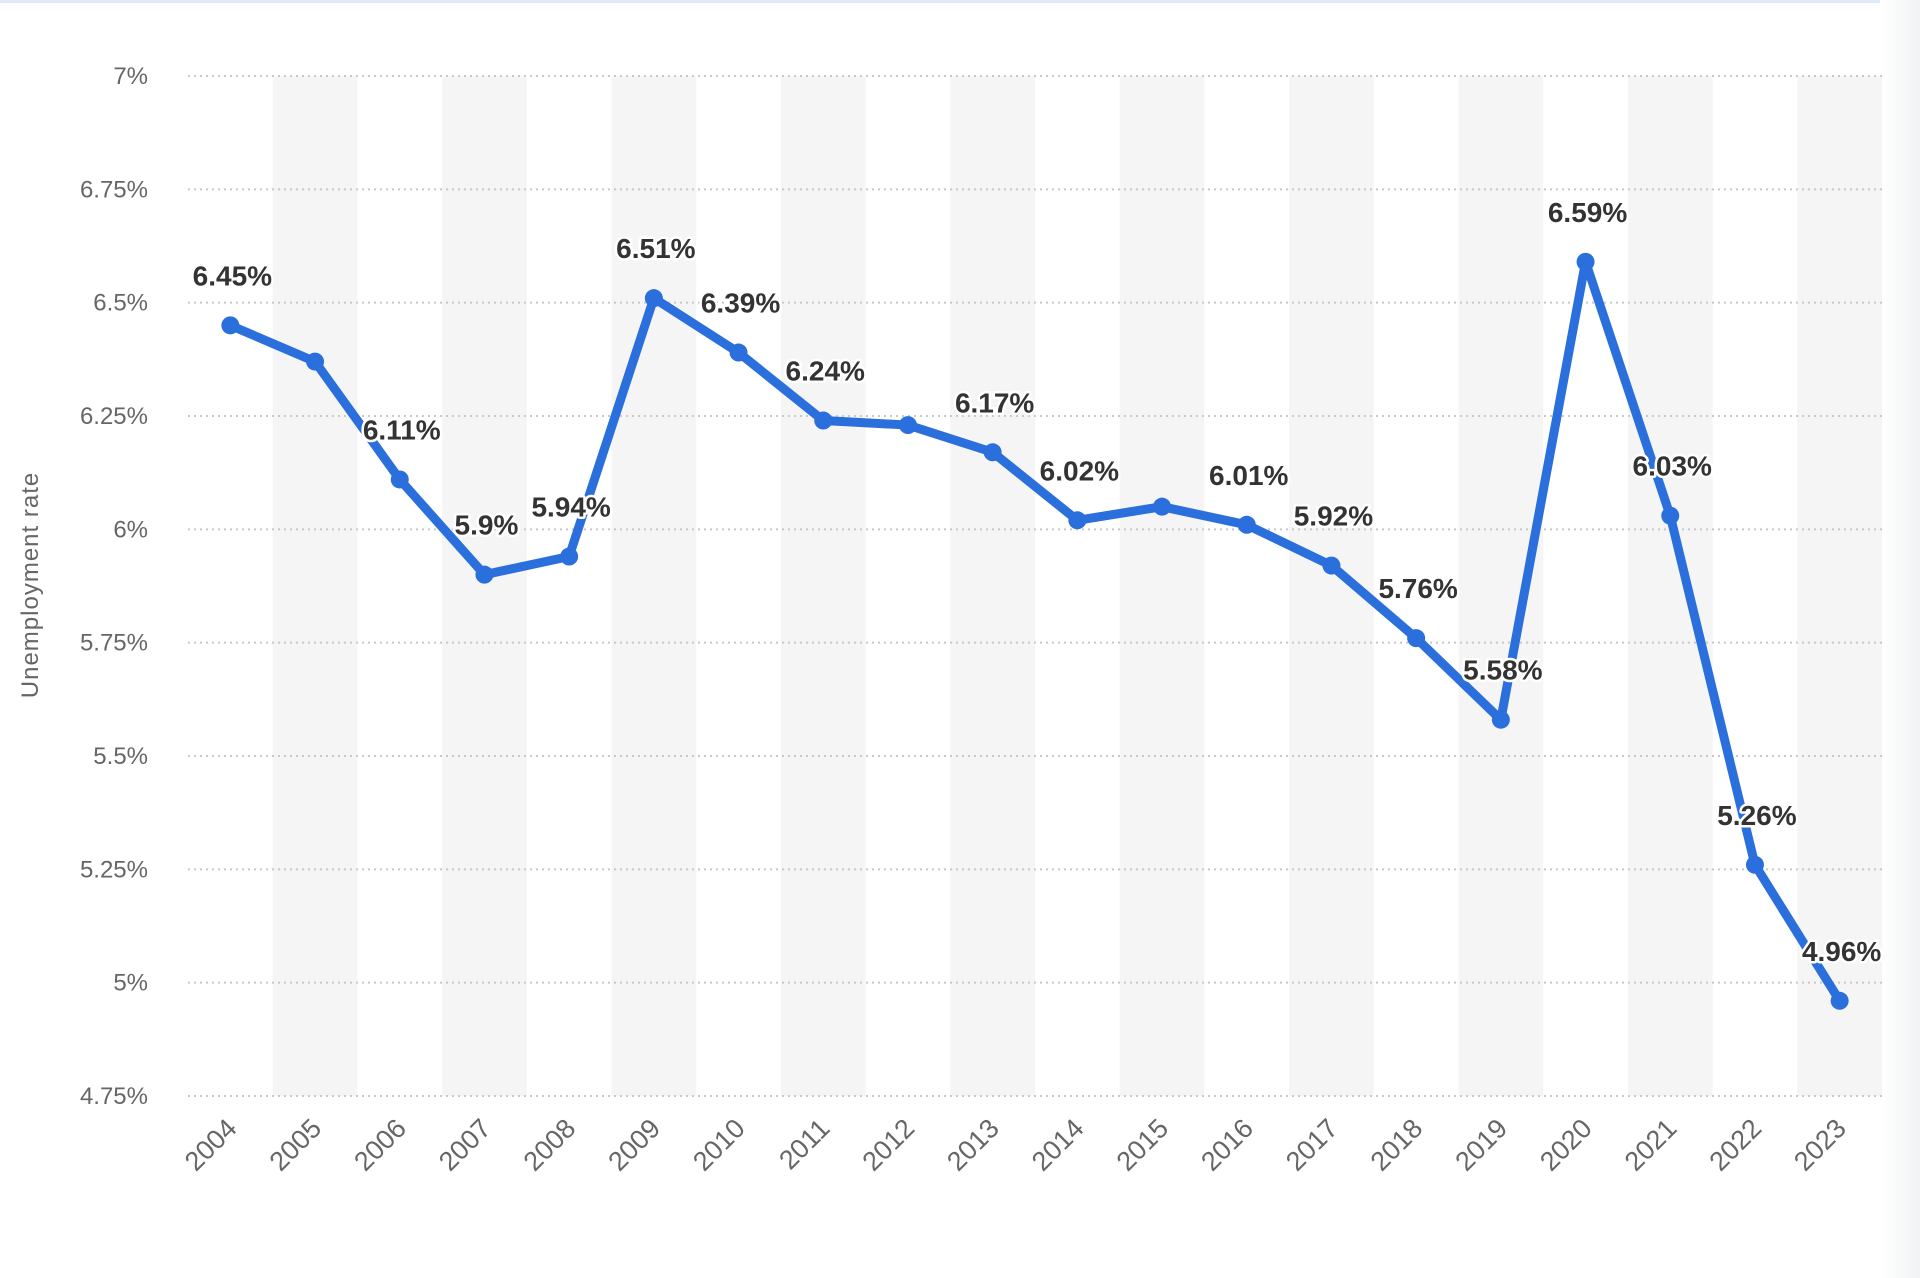  What do you see at coordinates (1058, 1145) in the screenshot?
I see `x-tick-label: 2014` at bounding box center [1058, 1145].